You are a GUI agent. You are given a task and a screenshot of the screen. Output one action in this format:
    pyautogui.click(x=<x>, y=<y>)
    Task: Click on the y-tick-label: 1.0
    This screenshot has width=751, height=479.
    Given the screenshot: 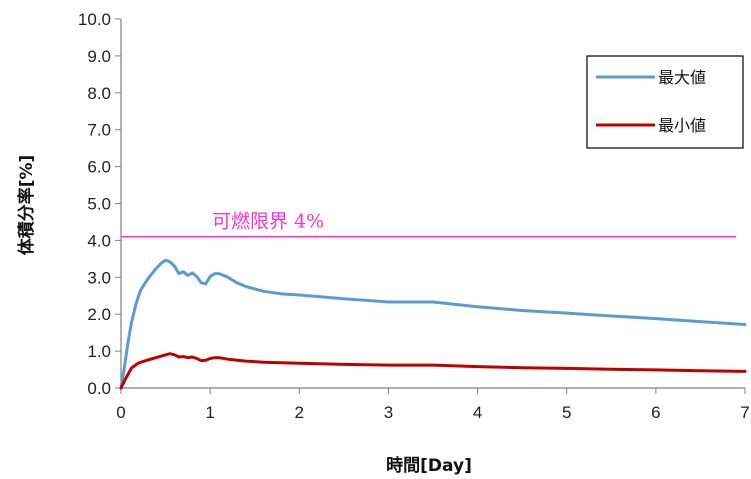 What is the action you would take?
    pyautogui.click(x=99, y=351)
    